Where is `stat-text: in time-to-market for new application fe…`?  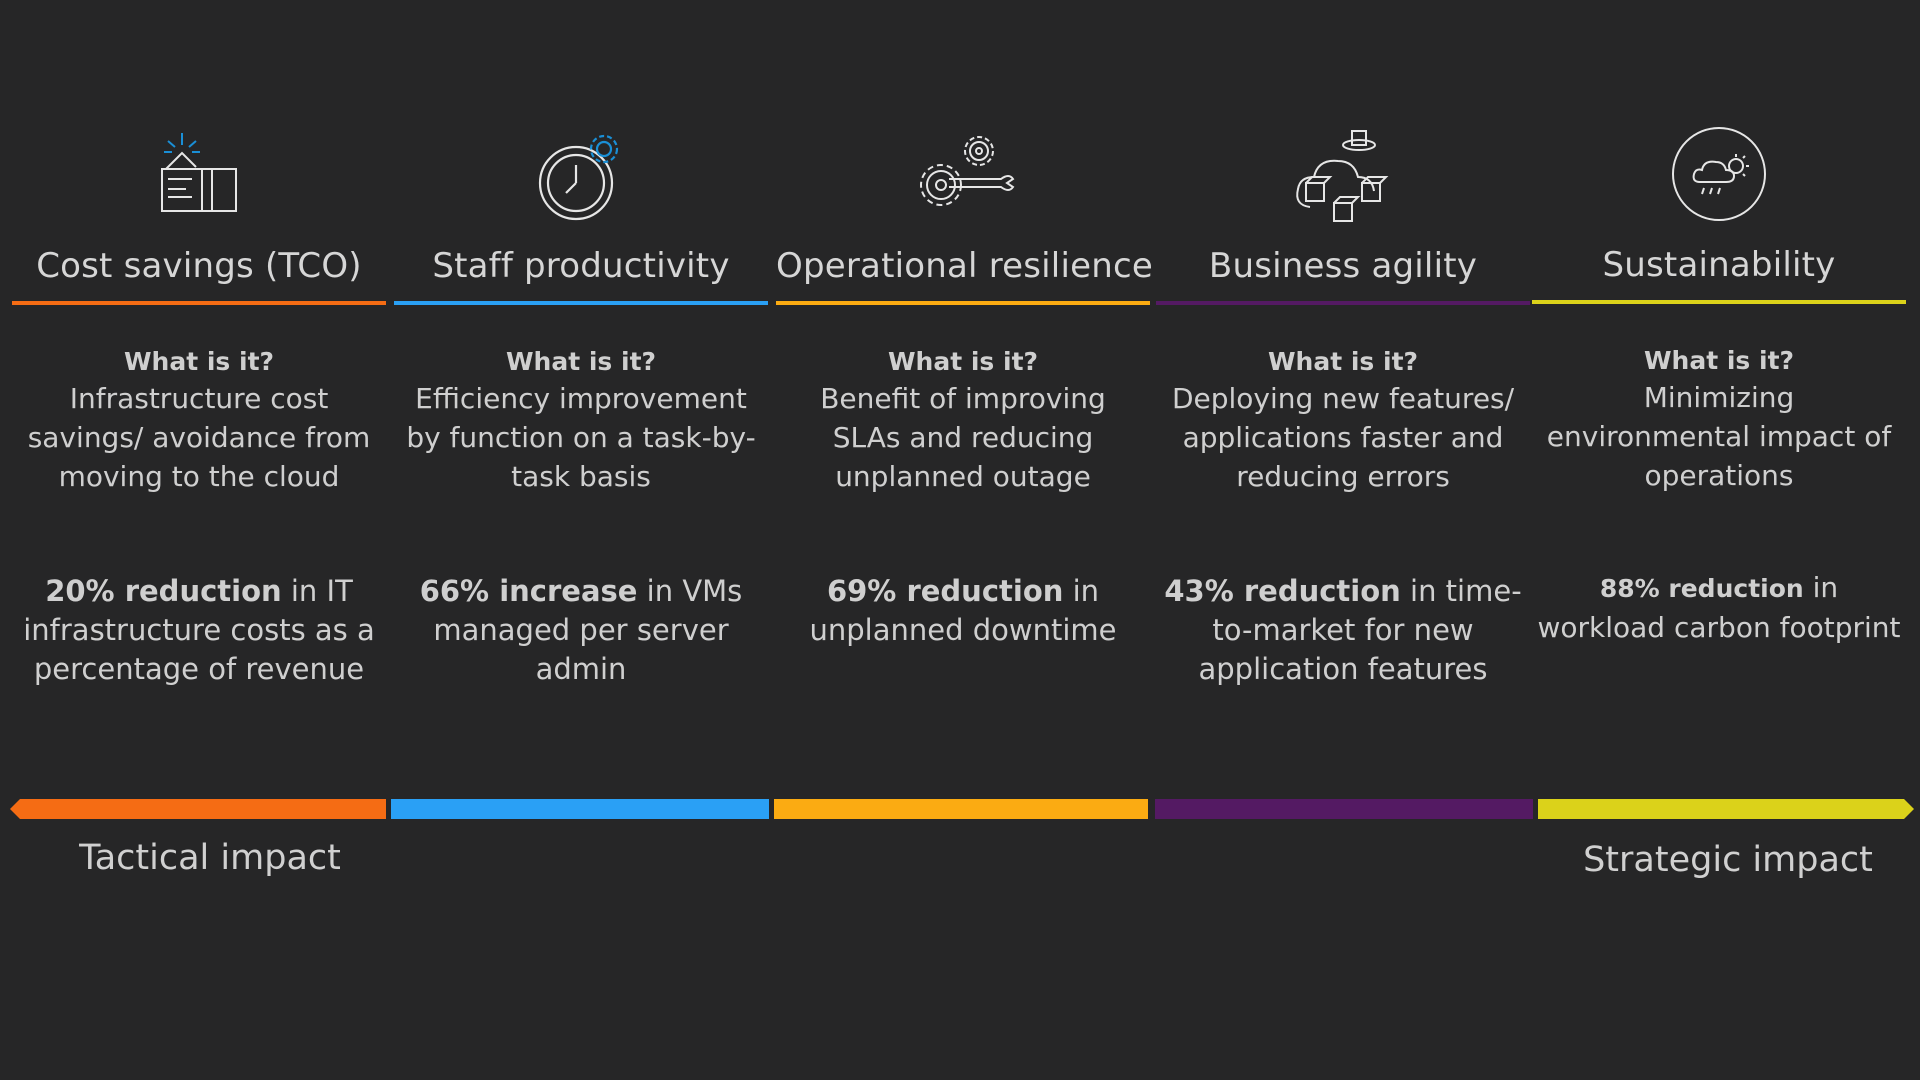 stat-text: in time-to-market for new application fe… is located at coordinates (1360, 630).